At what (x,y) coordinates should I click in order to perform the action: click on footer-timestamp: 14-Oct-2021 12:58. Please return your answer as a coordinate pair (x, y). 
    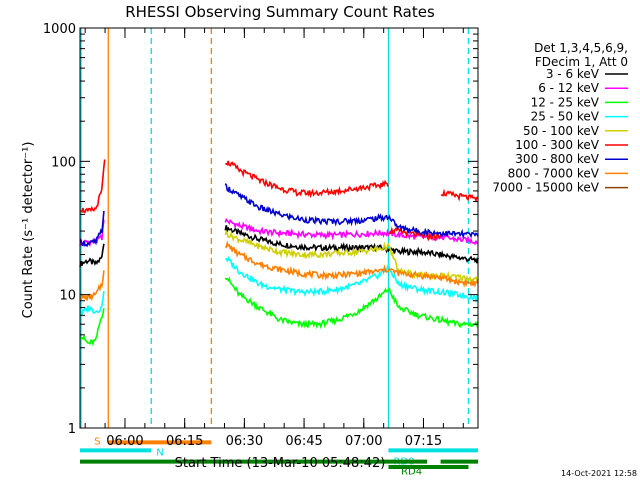
    Looking at the image, I should click on (599, 473).